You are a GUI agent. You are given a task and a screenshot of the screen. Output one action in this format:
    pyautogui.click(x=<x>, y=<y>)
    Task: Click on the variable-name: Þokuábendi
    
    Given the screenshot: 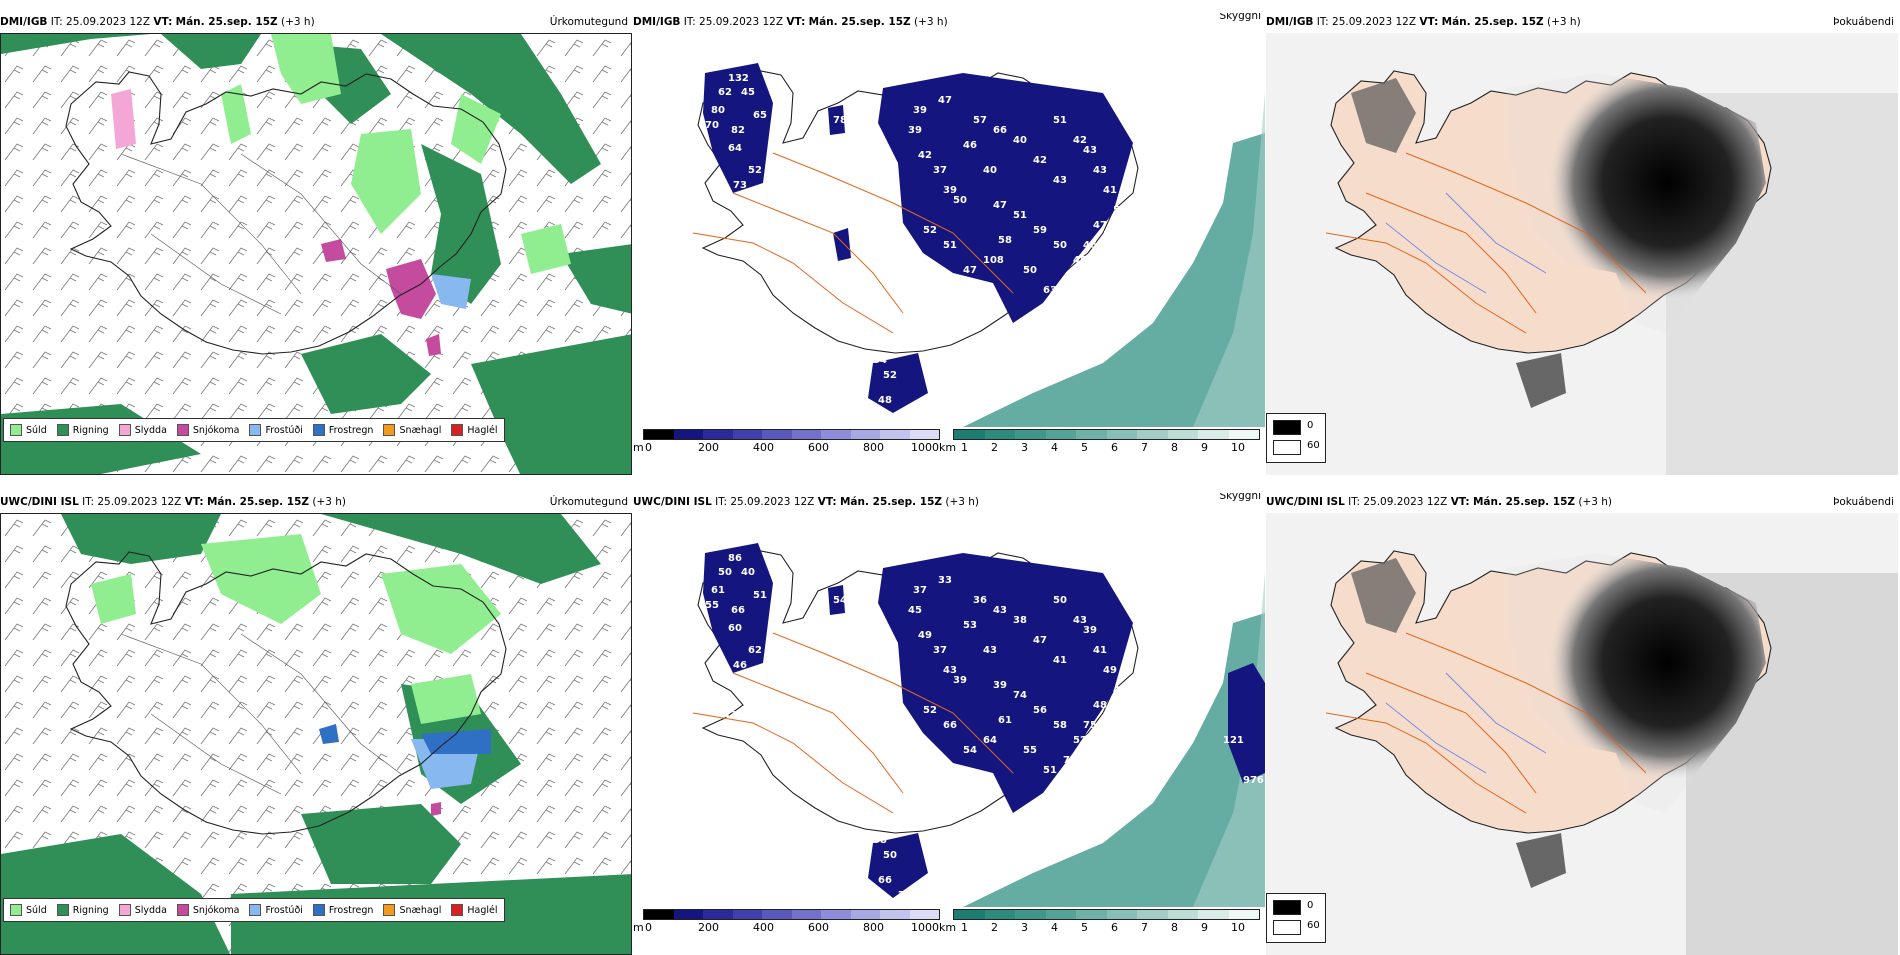 What is the action you would take?
    pyautogui.click(x=1863, y=502)
    